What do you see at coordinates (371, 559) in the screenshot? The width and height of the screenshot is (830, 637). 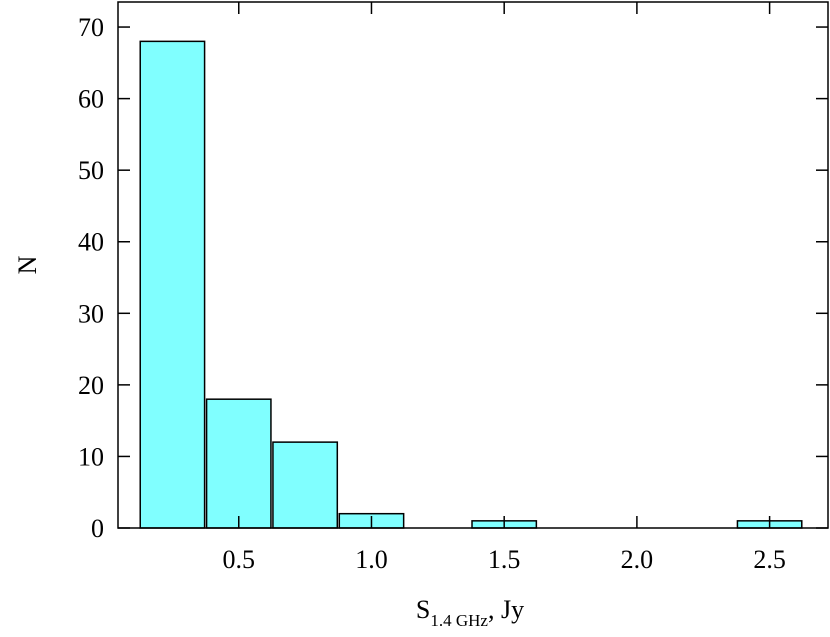 I see `x-tick-label: 1.0` at bounding box center [371, 559].